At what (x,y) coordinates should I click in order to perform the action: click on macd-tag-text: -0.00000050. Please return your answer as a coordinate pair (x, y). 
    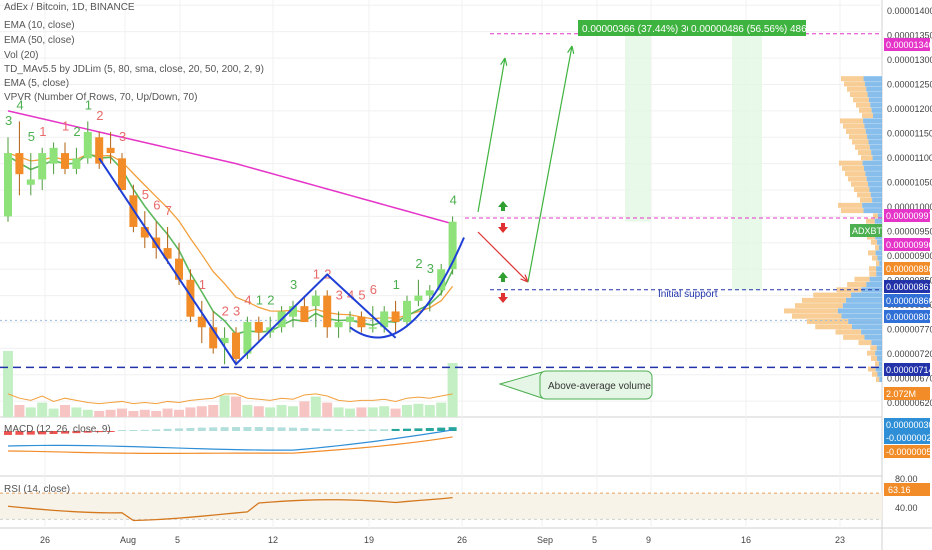
    Looking at the image, I should click on (909, 452).